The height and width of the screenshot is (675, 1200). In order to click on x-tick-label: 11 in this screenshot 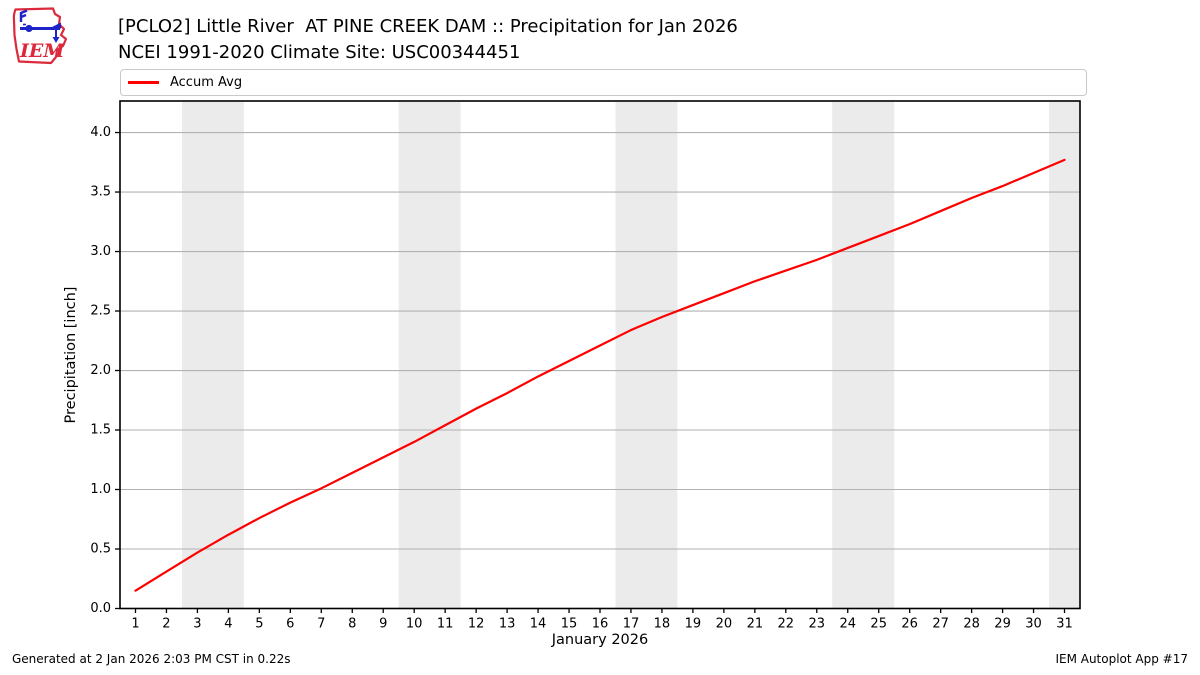, I will do `click(445, 623)`.